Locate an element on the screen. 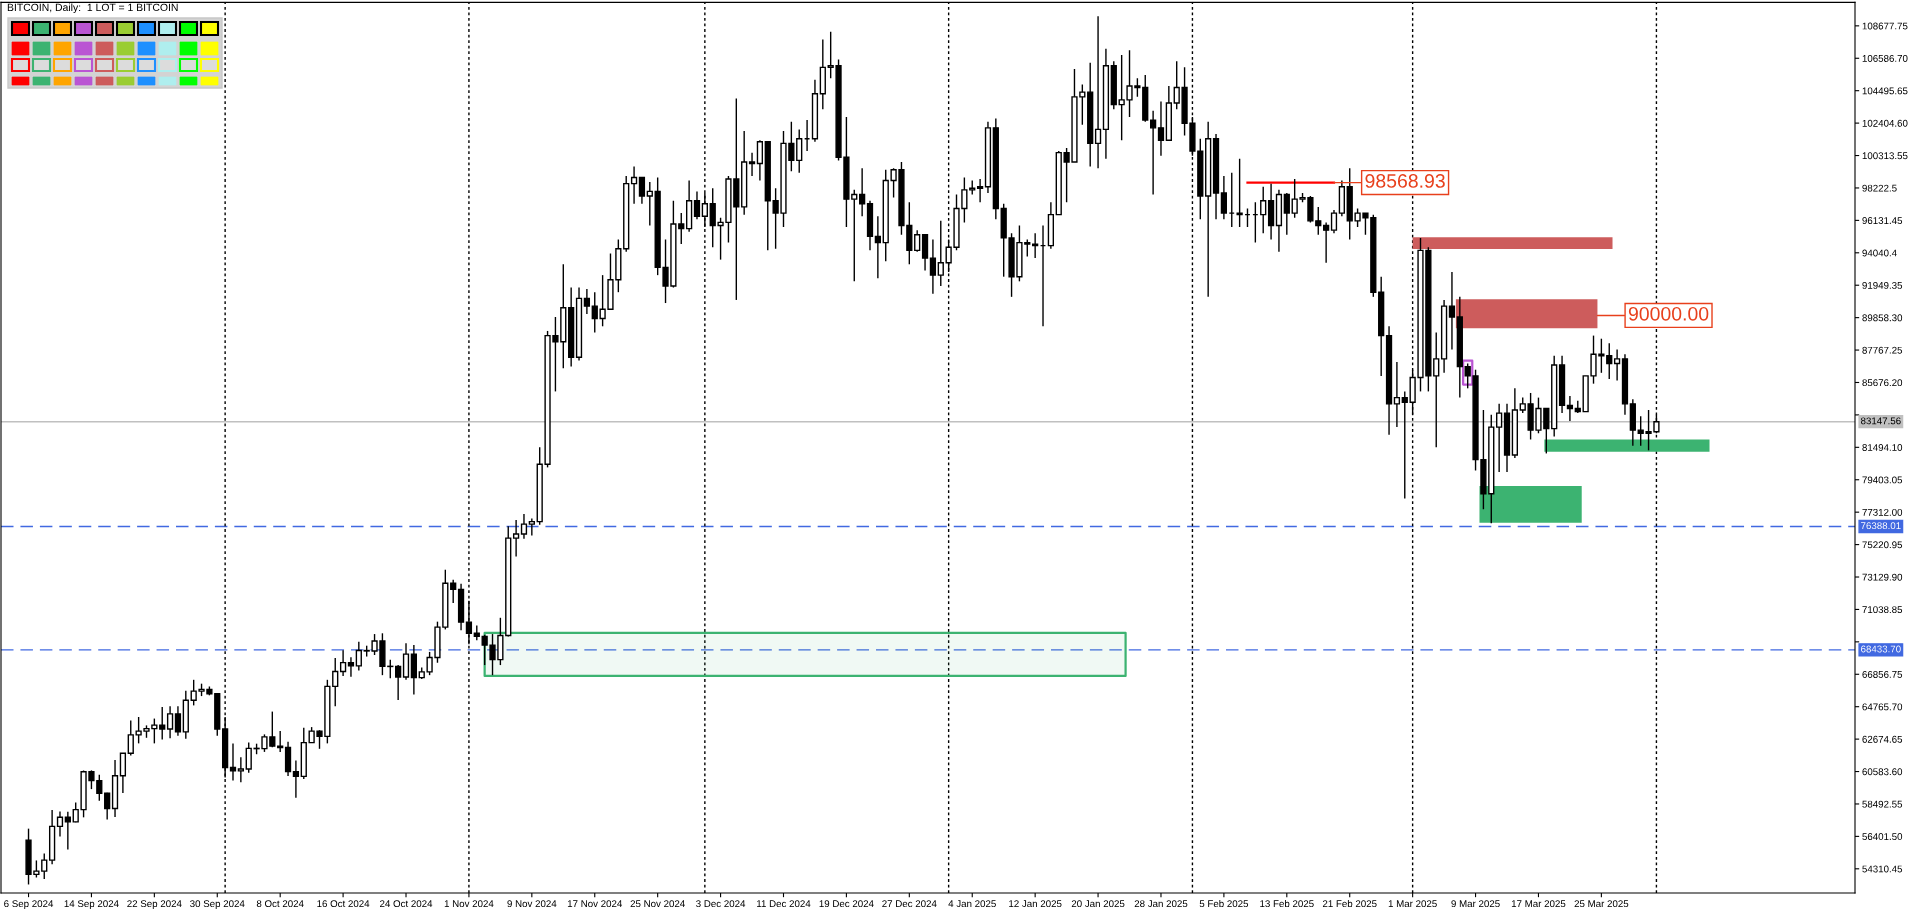 This screenshot has height=911, width=1916. x-tick-label: 22 Sep 2024 is located at coordinates (154, 905).